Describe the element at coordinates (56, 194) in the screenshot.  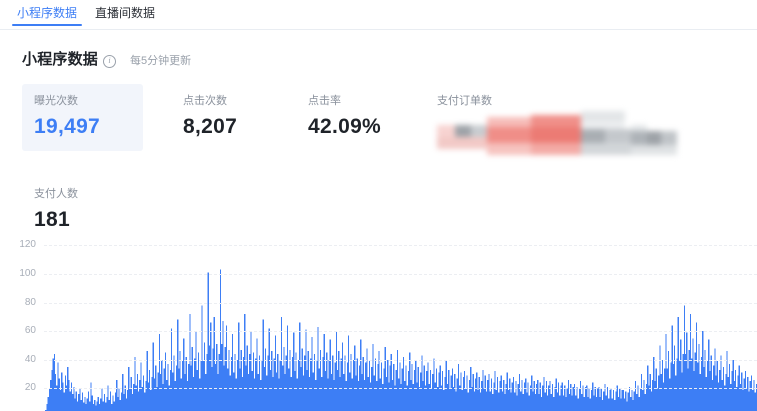
I see `metric-label: 支付人数` at that location.